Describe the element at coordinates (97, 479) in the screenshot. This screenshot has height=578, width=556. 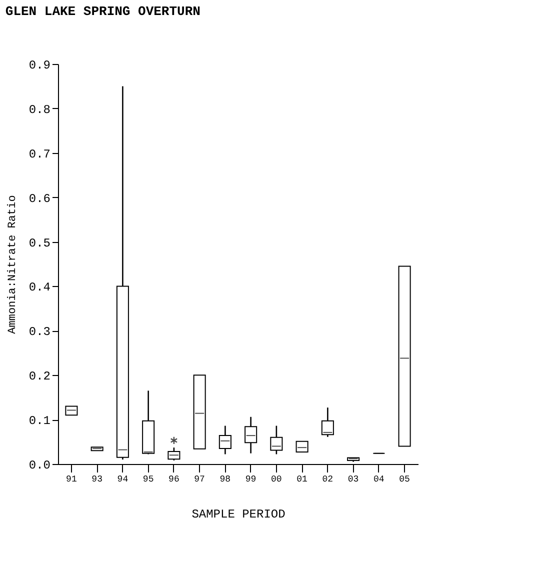
I see `x-tick-label: 93` at that location.